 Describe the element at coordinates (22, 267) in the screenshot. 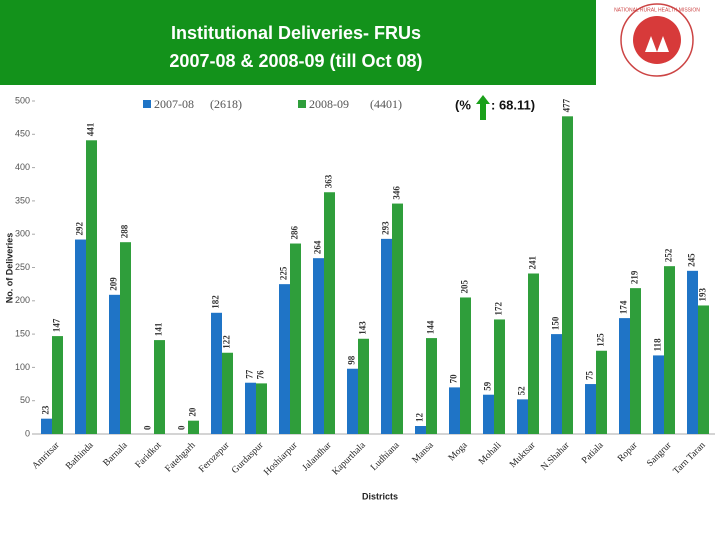

I see `y-tick-label: 250` at that location.